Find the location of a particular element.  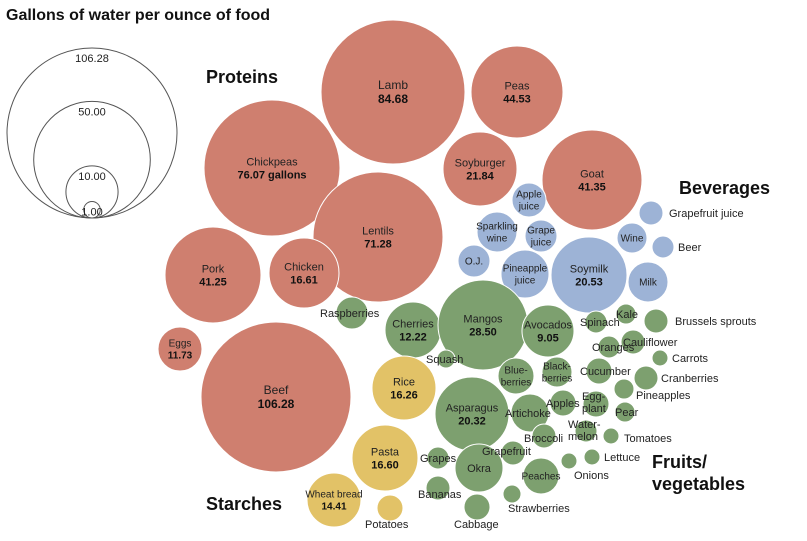

legend-label-0: 106.28 is located at coordinates (92, 59).